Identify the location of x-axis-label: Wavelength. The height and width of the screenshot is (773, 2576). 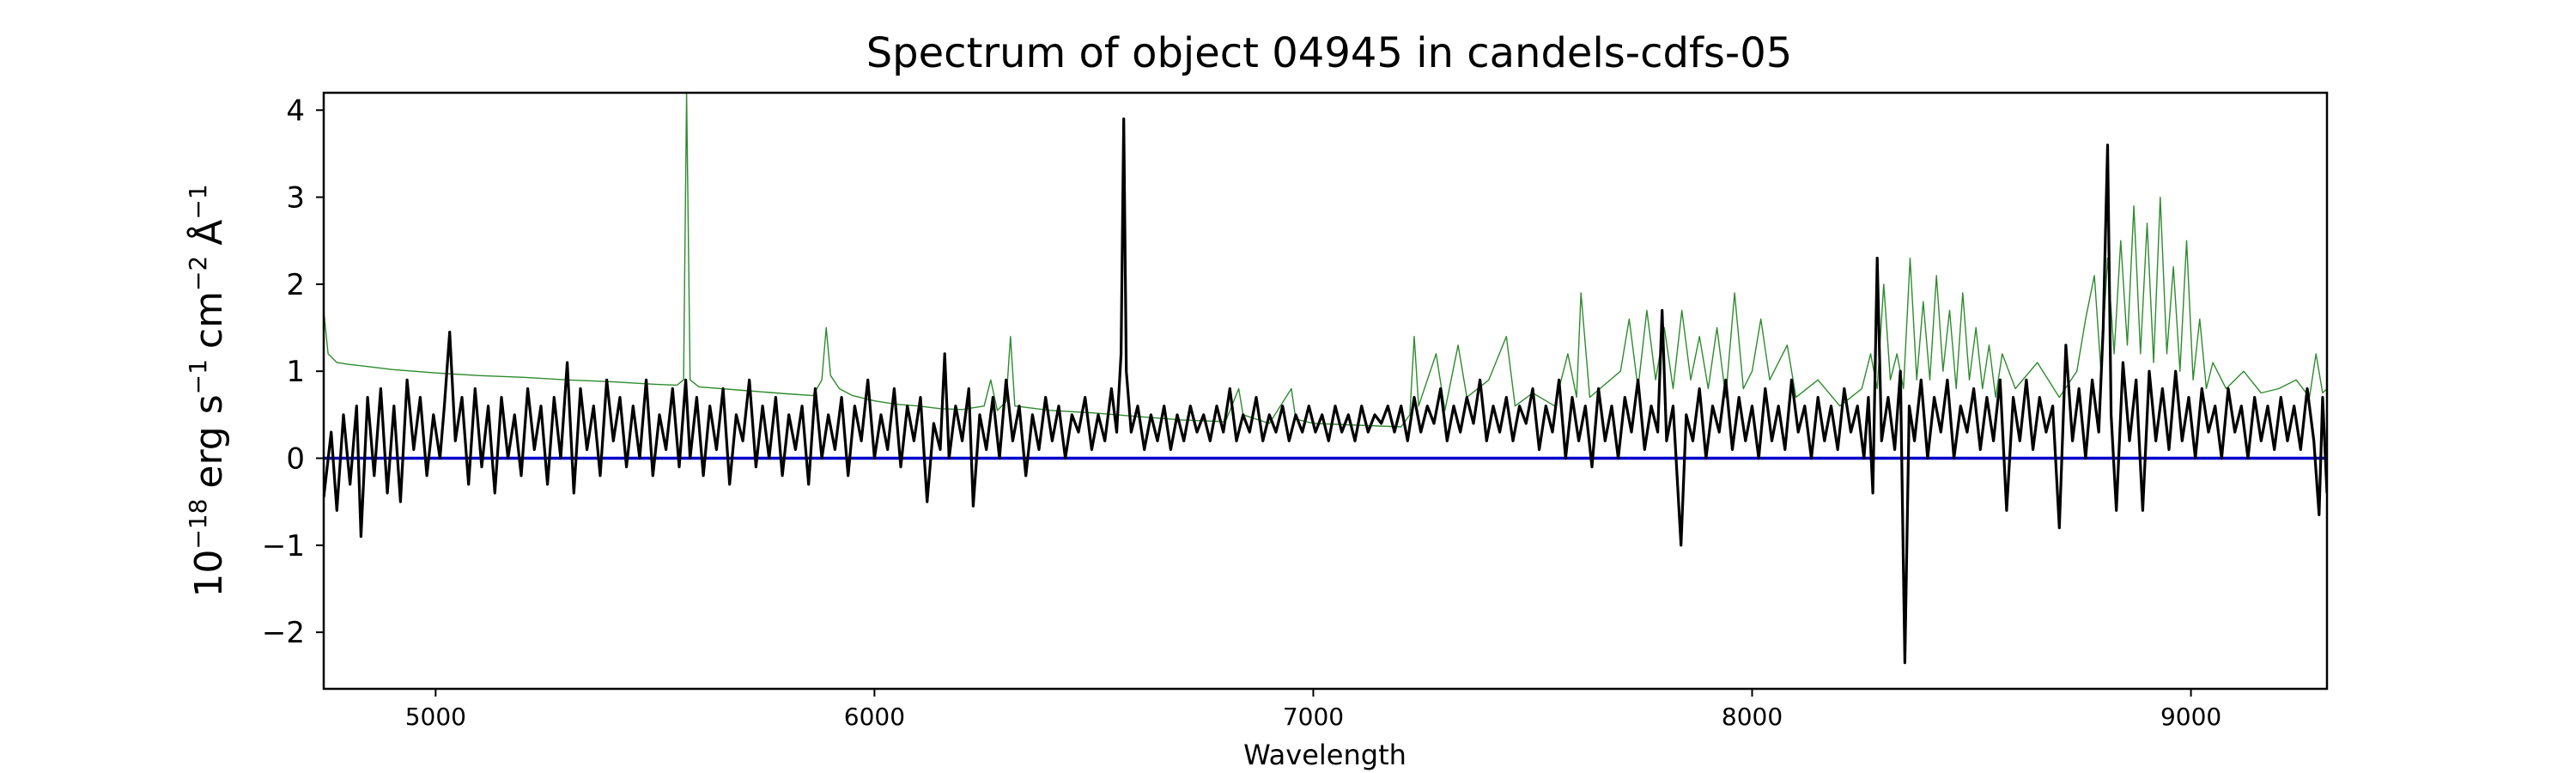
(1324, 755).